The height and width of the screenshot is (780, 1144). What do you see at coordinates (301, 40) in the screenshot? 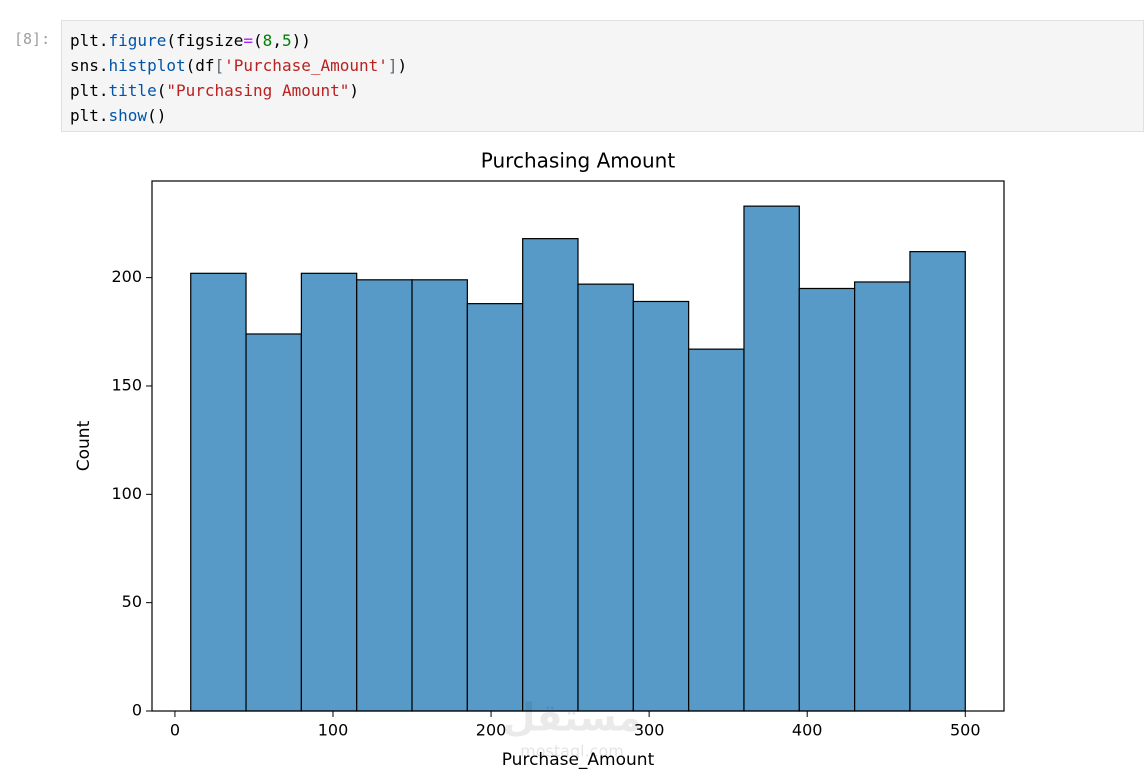
I see `code-token: ))` at bounding box center [301, 40].